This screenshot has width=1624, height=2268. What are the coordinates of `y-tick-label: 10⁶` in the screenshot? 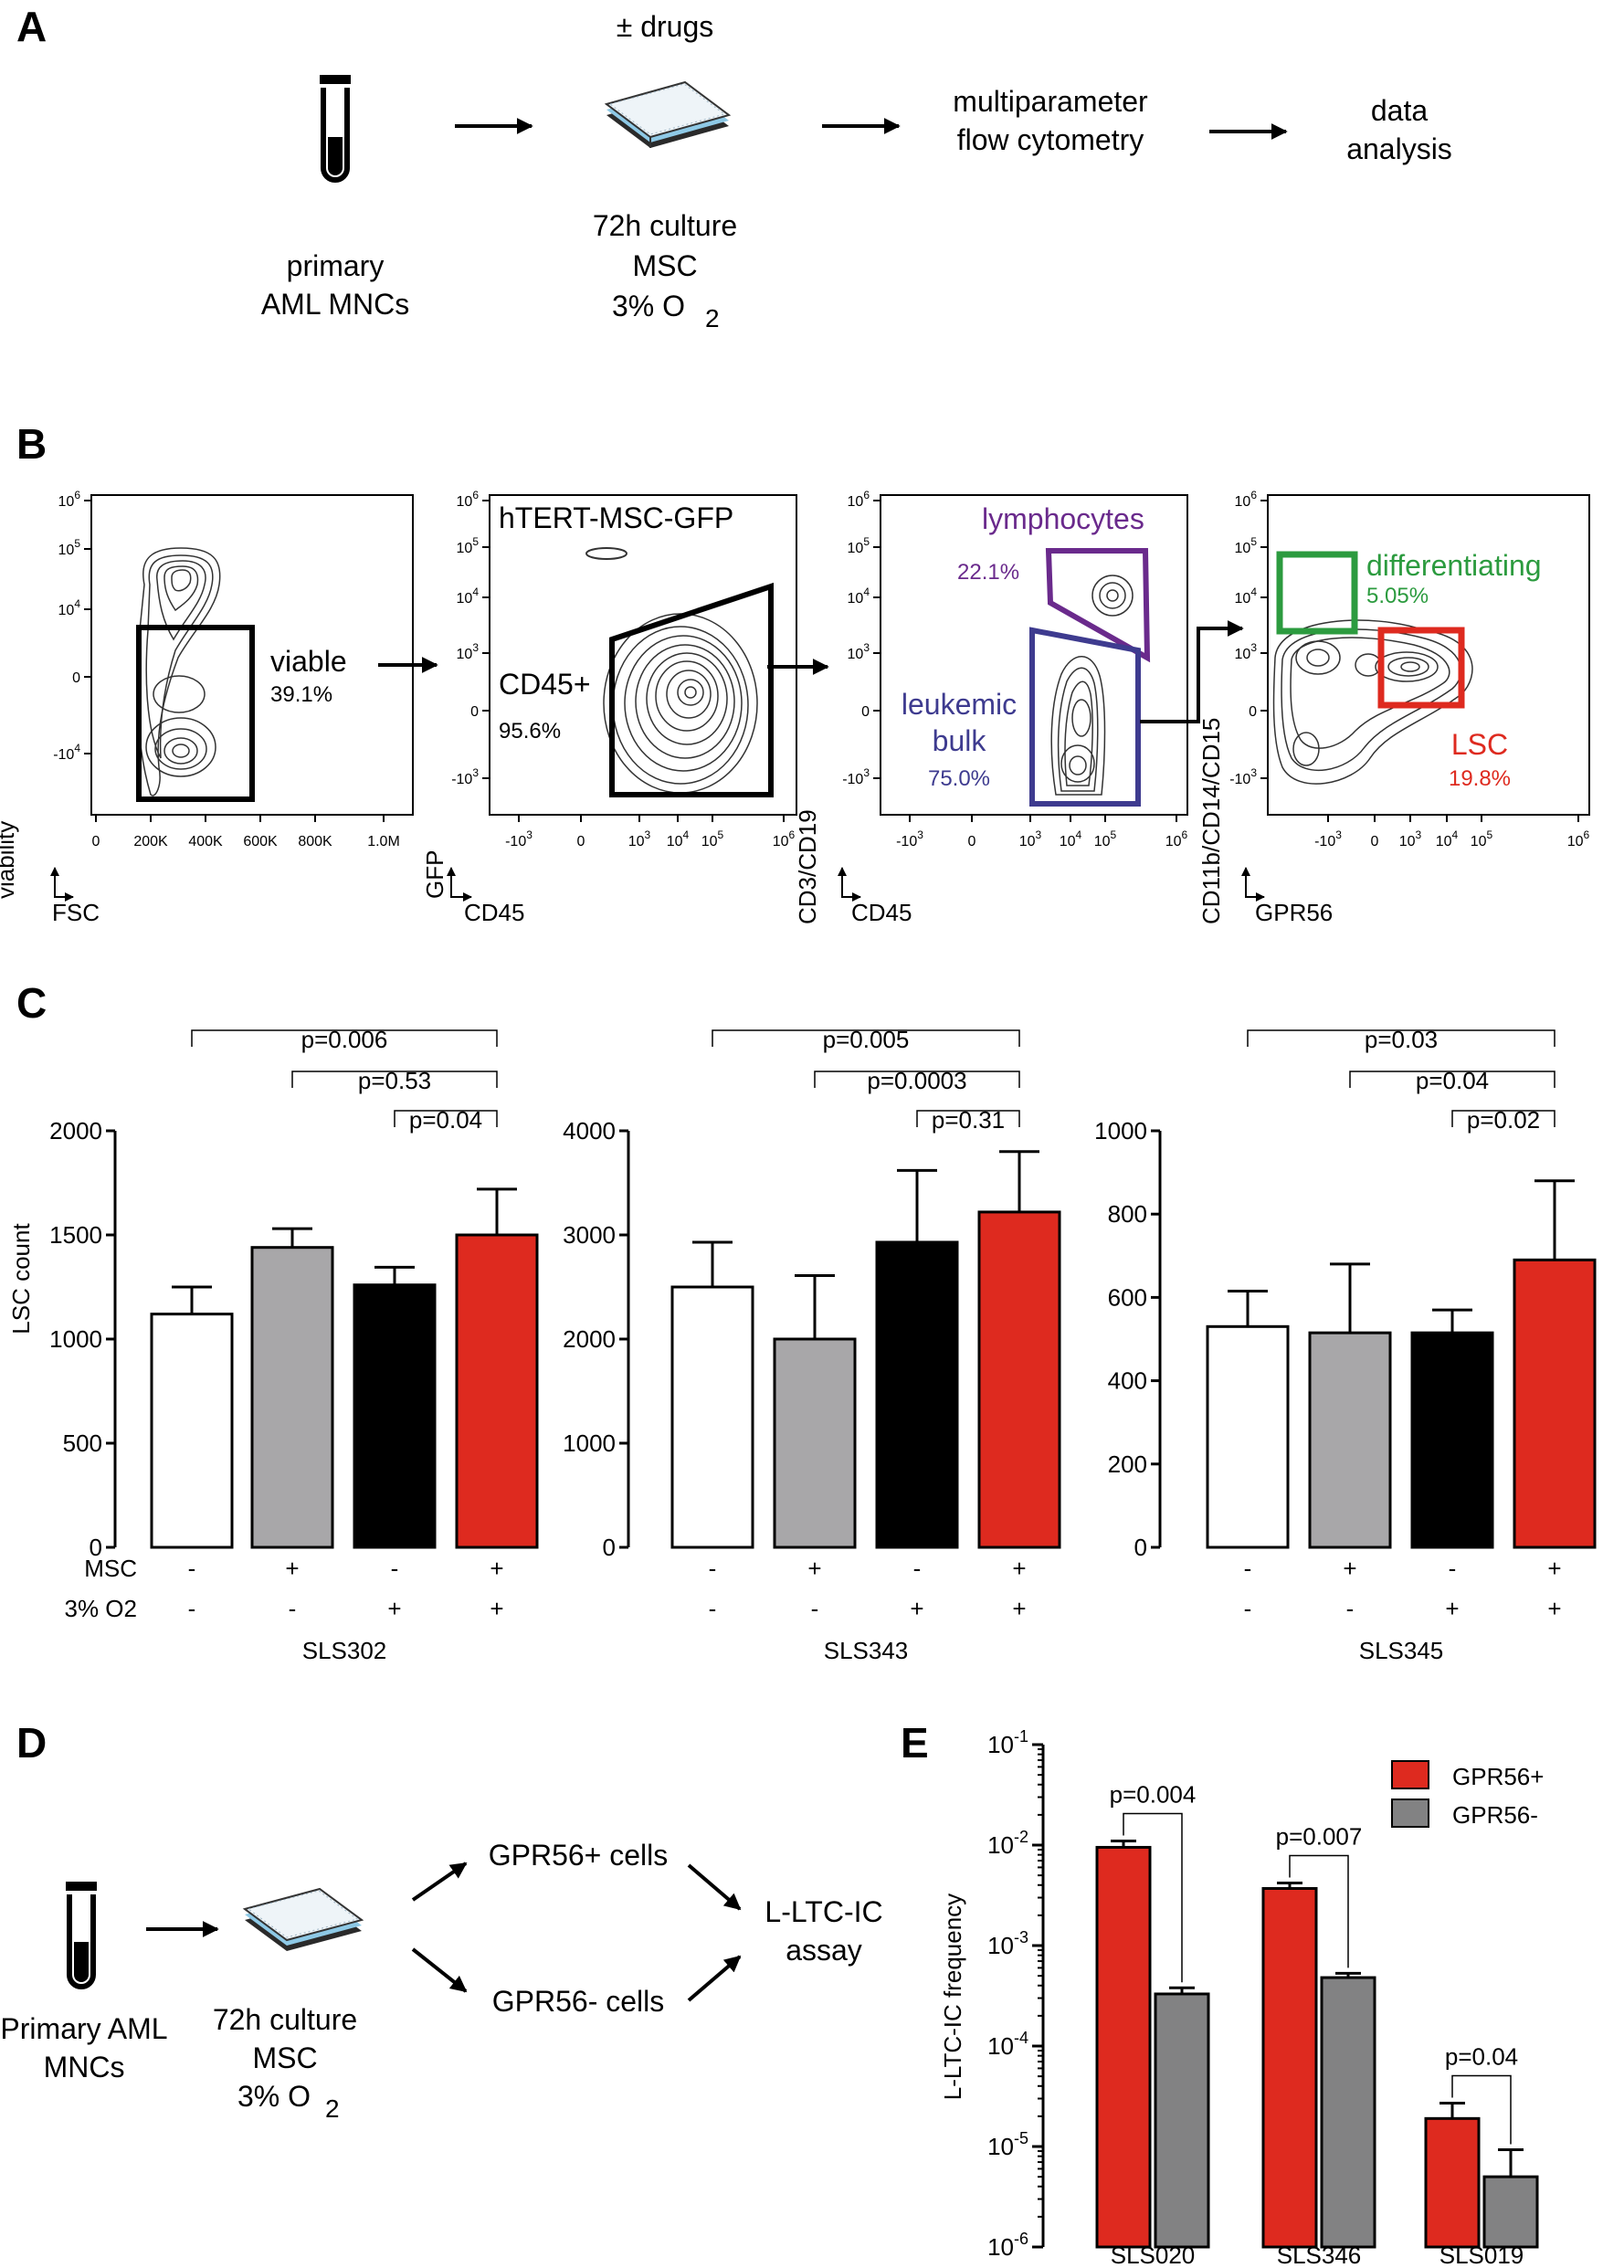 It's located at (859, 499).